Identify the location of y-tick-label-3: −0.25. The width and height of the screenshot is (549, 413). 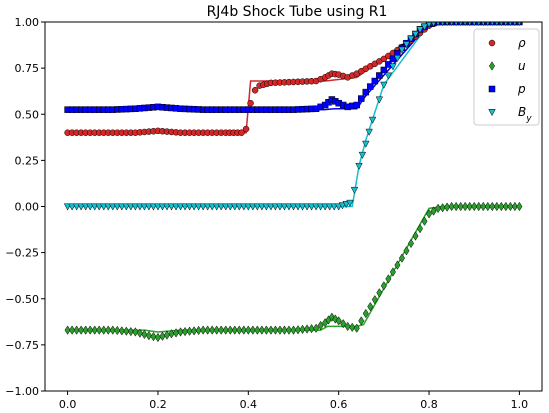
(22, 253).